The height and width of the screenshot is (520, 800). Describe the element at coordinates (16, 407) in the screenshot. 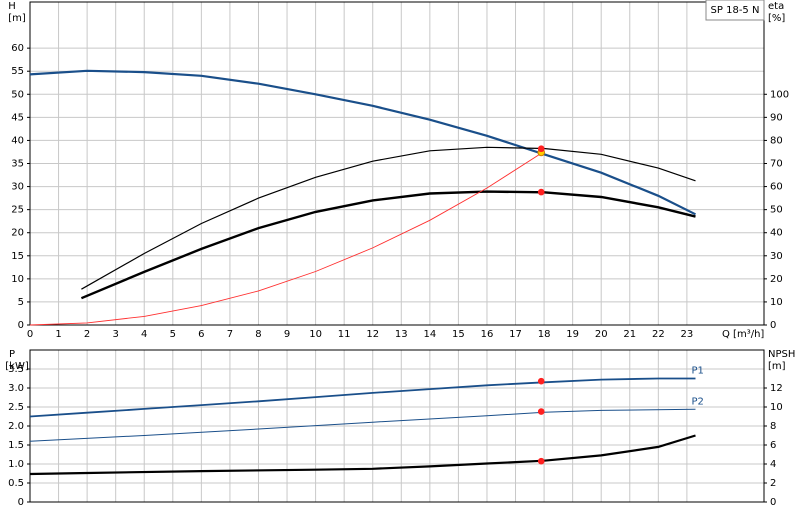

I see `y-tick-label: 2.5` at that location.